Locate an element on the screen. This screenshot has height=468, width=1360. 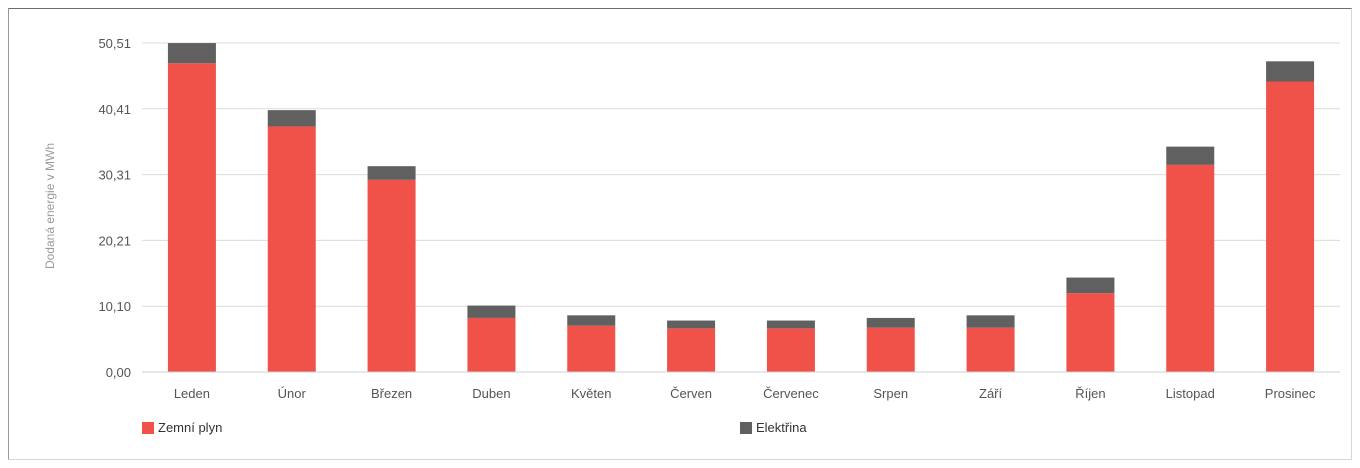
legend-label-zemni-plyn: Zemní plyn is located at coordinates (190, 427).